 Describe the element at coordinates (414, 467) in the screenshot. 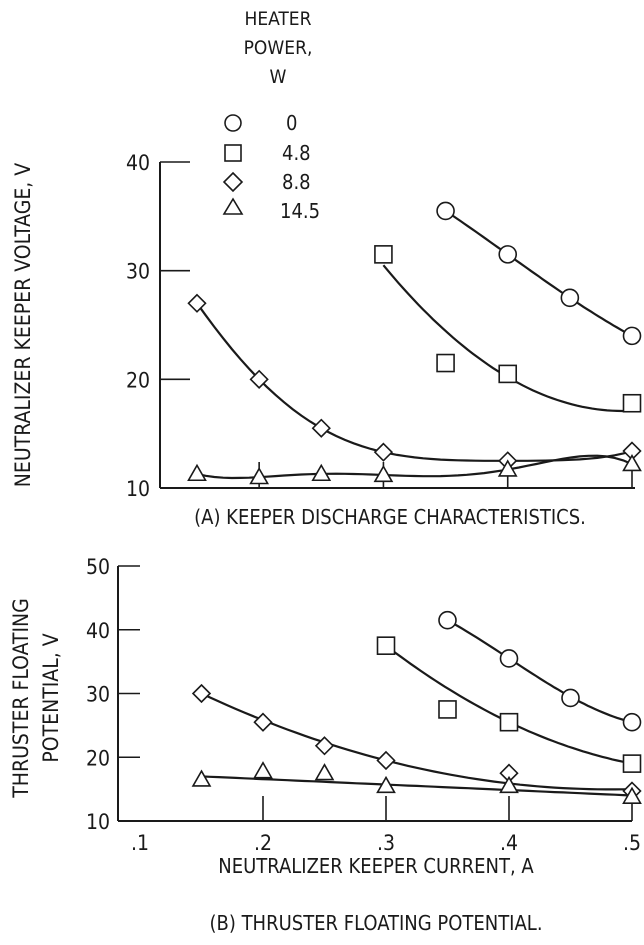

I see `panel-a-curve-triangle` at that location.